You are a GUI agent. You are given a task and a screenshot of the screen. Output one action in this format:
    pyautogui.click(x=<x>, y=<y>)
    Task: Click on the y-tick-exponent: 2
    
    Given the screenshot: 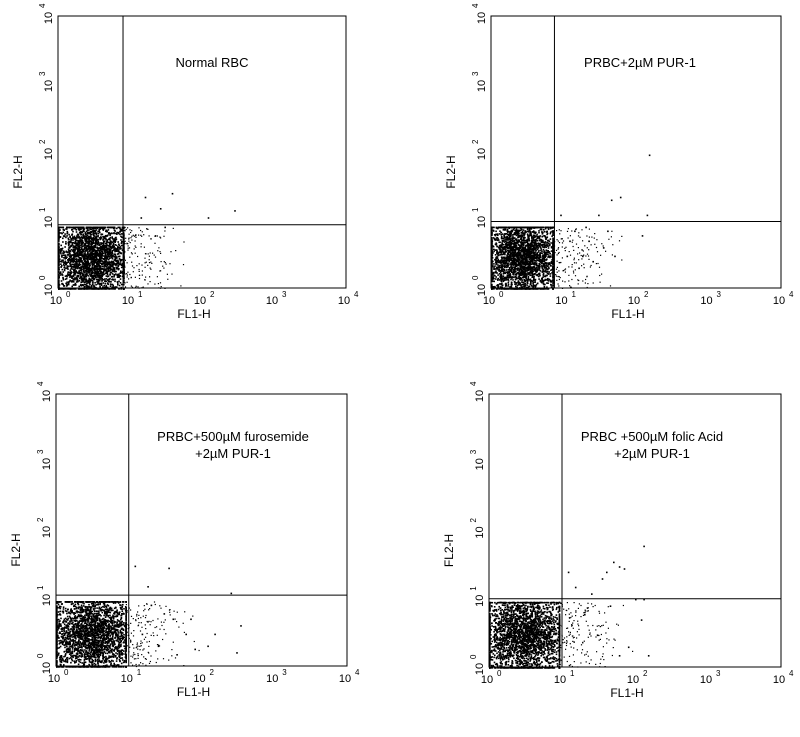 What is the action you would take?
    pyautogui.click(x=473, y=520)
    